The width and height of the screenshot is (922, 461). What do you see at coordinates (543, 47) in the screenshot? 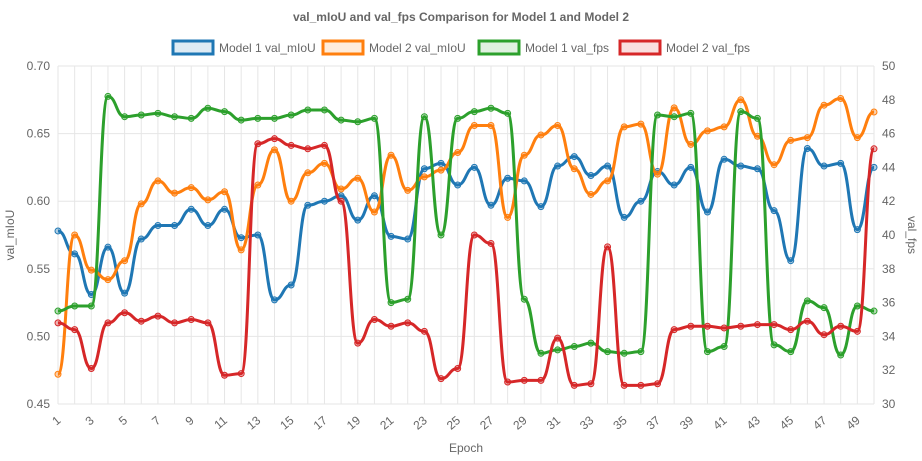
I see `legend-item: Model 1 val_fps` at bounding box center [543, 47].